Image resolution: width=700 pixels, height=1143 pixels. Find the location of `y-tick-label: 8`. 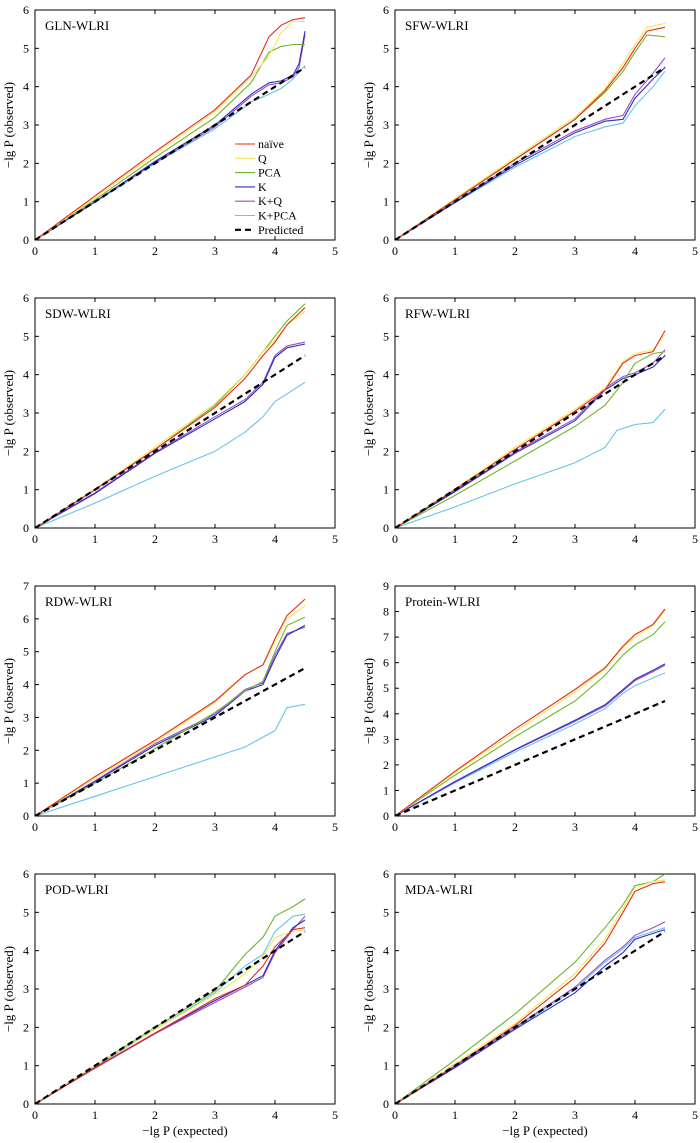

y-tick-label: 8 is located at coordinates (386, 612).